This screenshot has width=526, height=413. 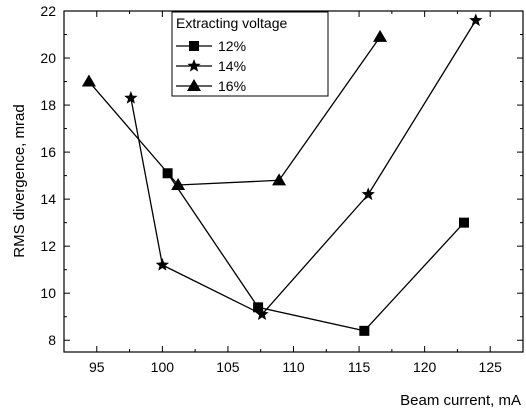 What do you see at coordinates (425, 367) in the screenshot?
I see `x-tick-label: 120` at bounding box center [425, 367].